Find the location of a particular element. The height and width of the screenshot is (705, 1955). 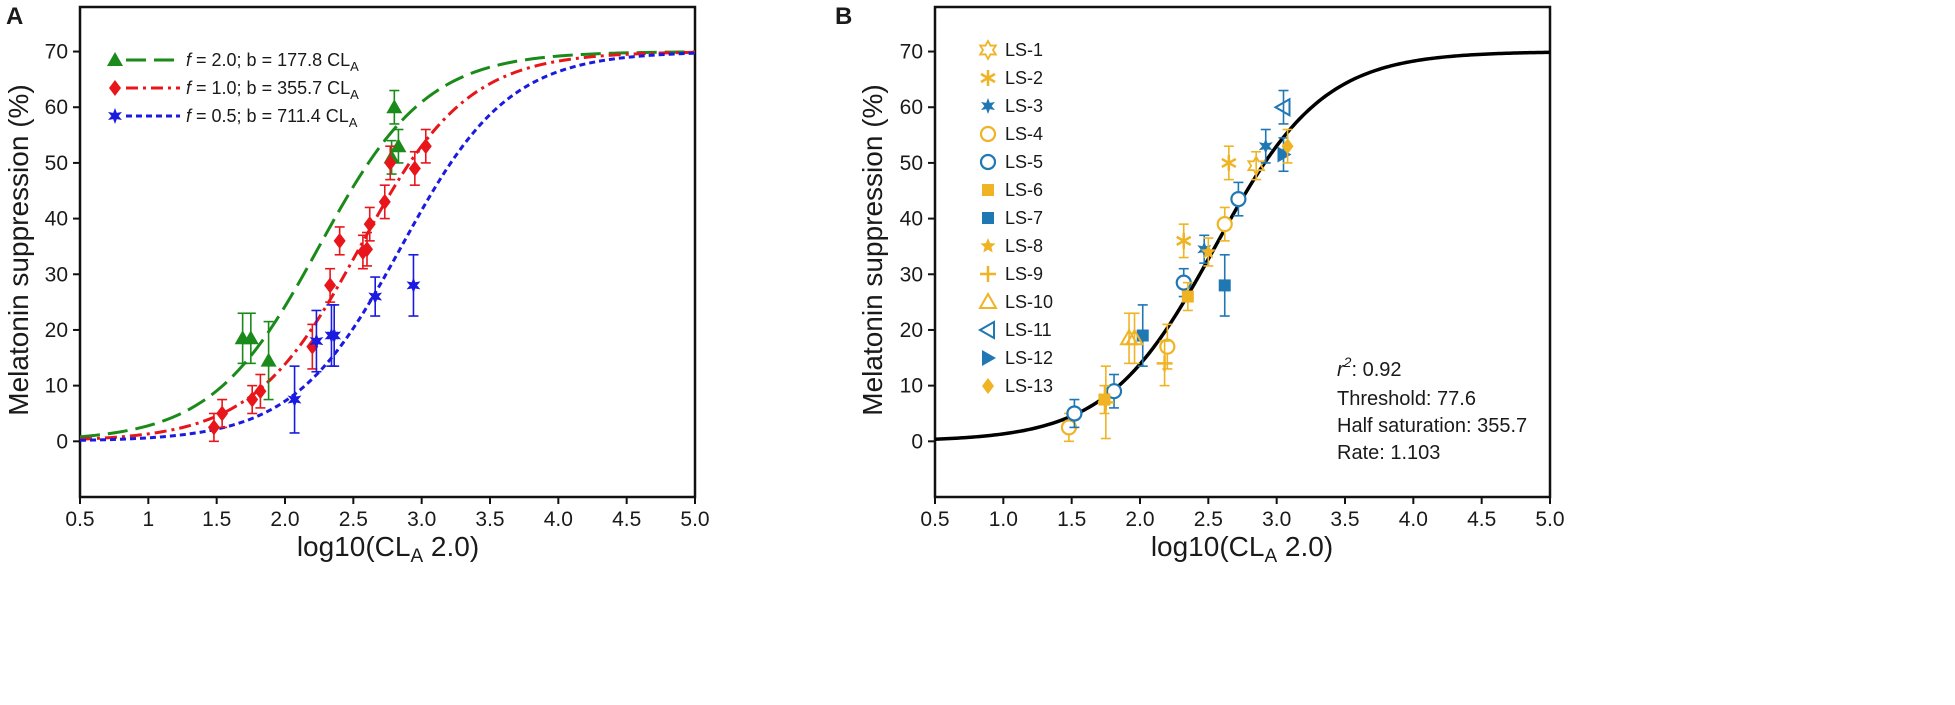

legend-label: f = 0.5; b = 711.4 CLA is located at coordinates (272, 118).